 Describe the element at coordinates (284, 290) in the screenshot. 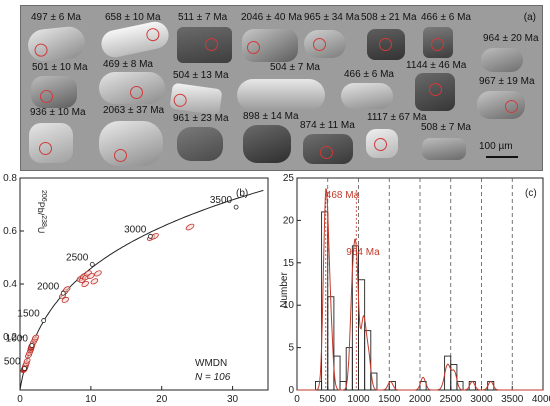

I see `histogram-y-axis-label: Number` at that location.